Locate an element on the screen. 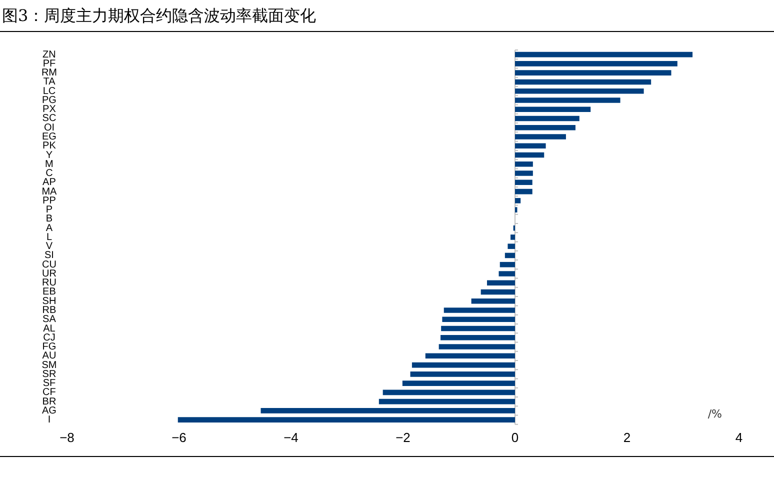 Image resolution: width=774 pixels, height=486 pixels. y-tick-label: AL is located at coordinates (49, 328).